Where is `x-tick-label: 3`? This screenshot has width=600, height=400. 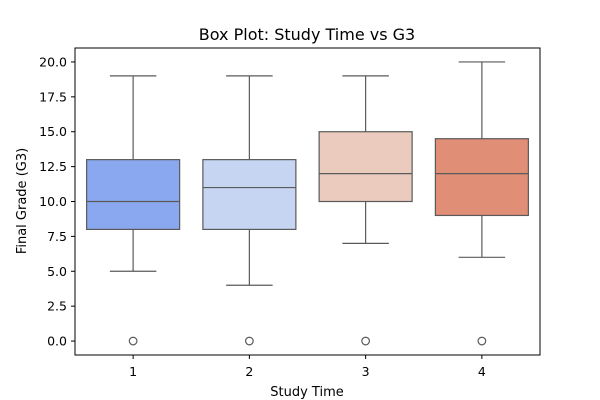 x-tick-label: 3 is located at coordinates (366, 371).